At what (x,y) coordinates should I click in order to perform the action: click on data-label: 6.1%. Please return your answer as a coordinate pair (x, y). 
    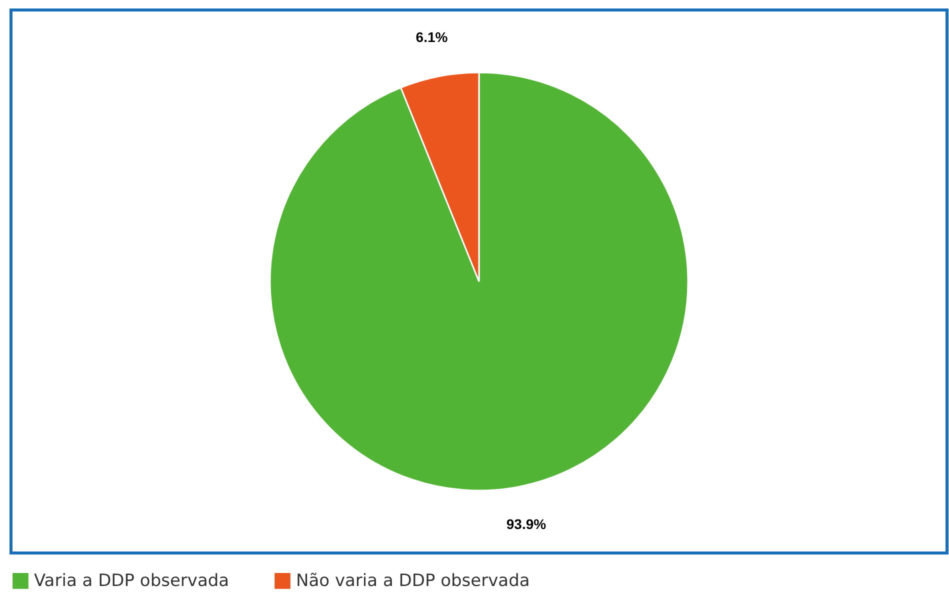
    Looking at the image, I should click on (432, 37).